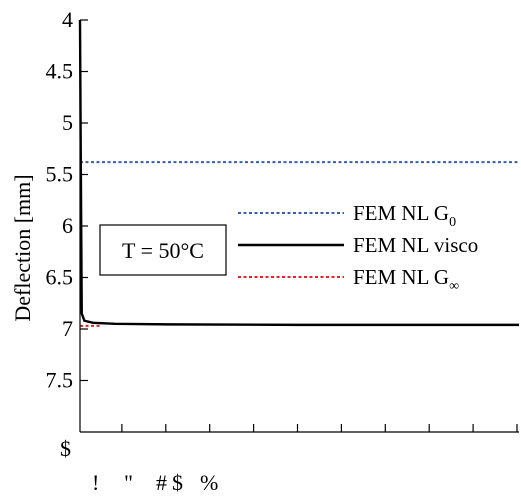  Describe the element at coordinates (454, 286) in the screenshot. I see `legend-label-subscript: ∞` at that location.